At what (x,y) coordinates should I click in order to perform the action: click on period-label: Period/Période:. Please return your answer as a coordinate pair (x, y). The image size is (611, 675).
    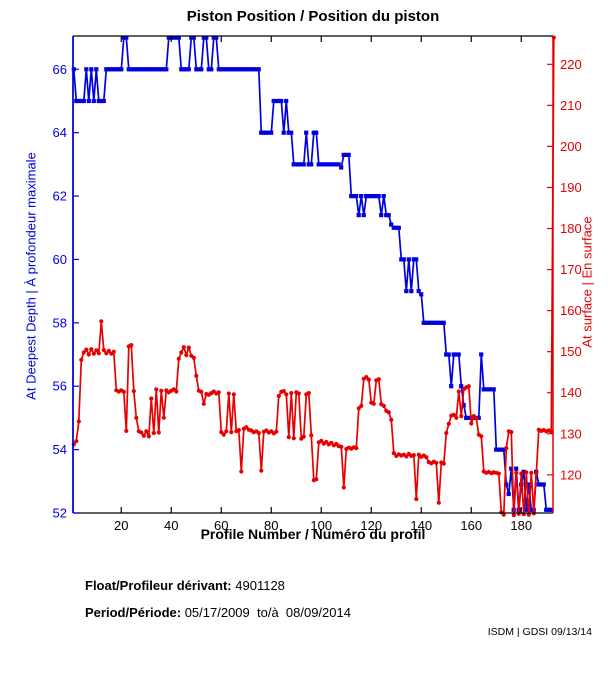
    Looking at the image, I should click on (133, 612).